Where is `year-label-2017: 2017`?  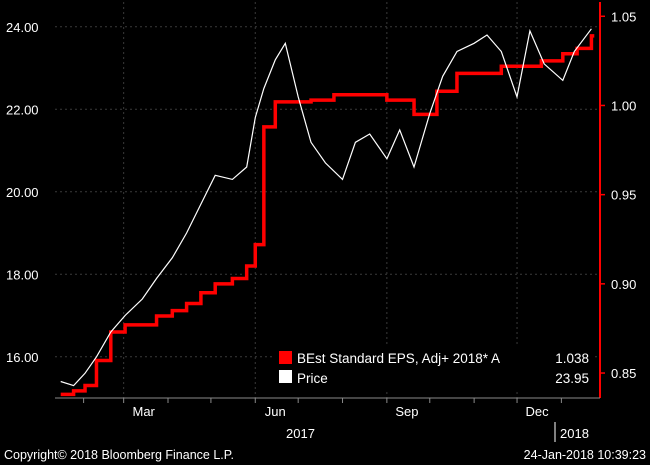 year-label-2017: 2017 is located at coordinates (300, 433).